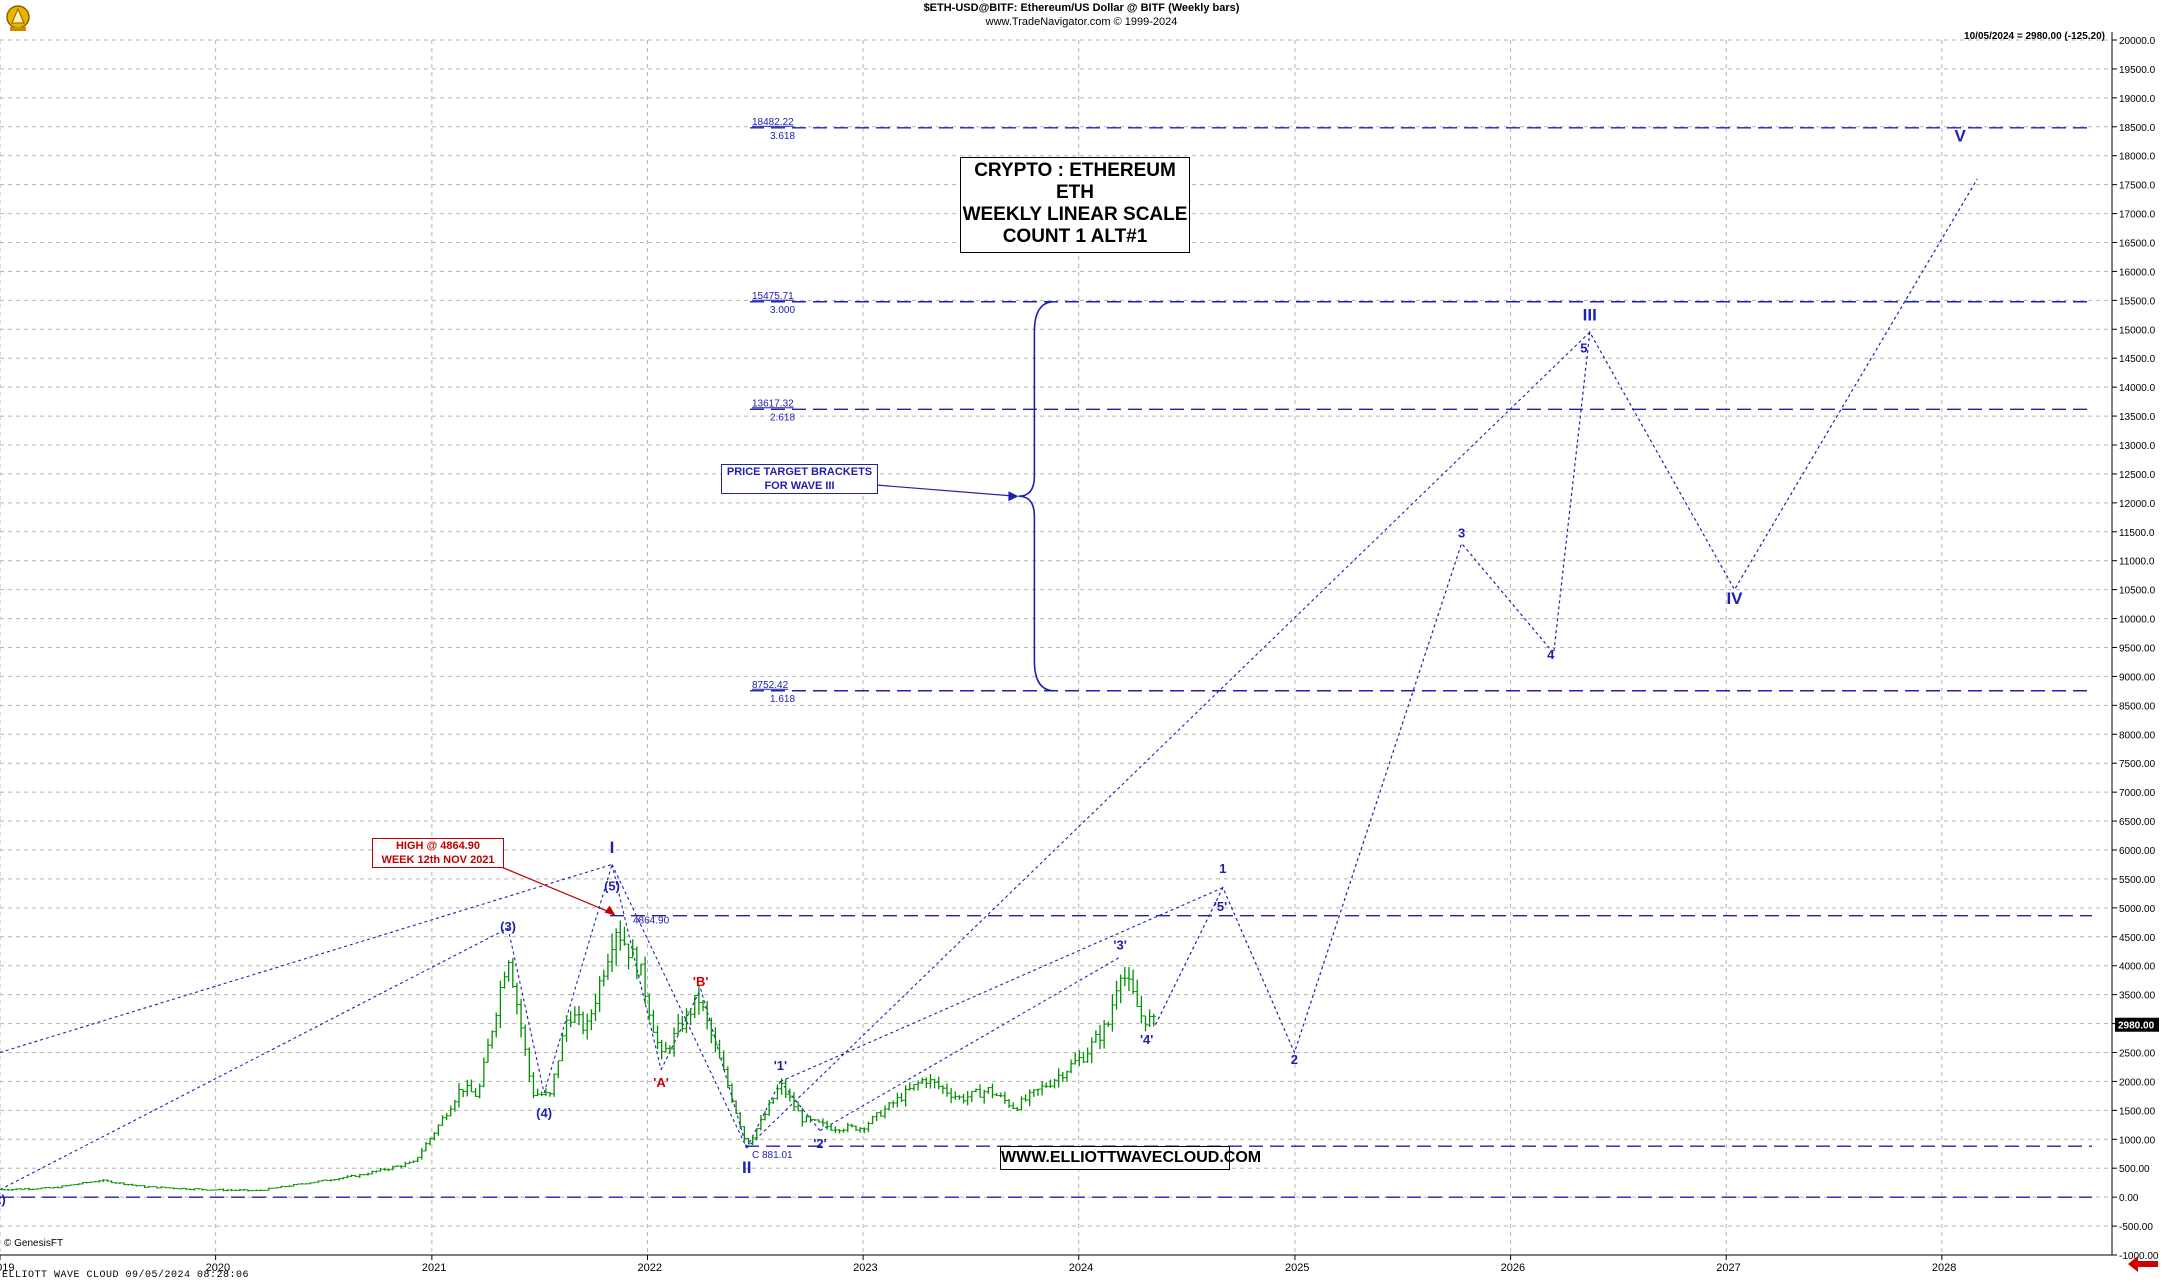 This screenshot has width=2163, height=1284. What do you see at coordinates (2137, 417) in the screenshot?
I see `y-tick-label: 13500.0` at bounding box center [2137, 417].